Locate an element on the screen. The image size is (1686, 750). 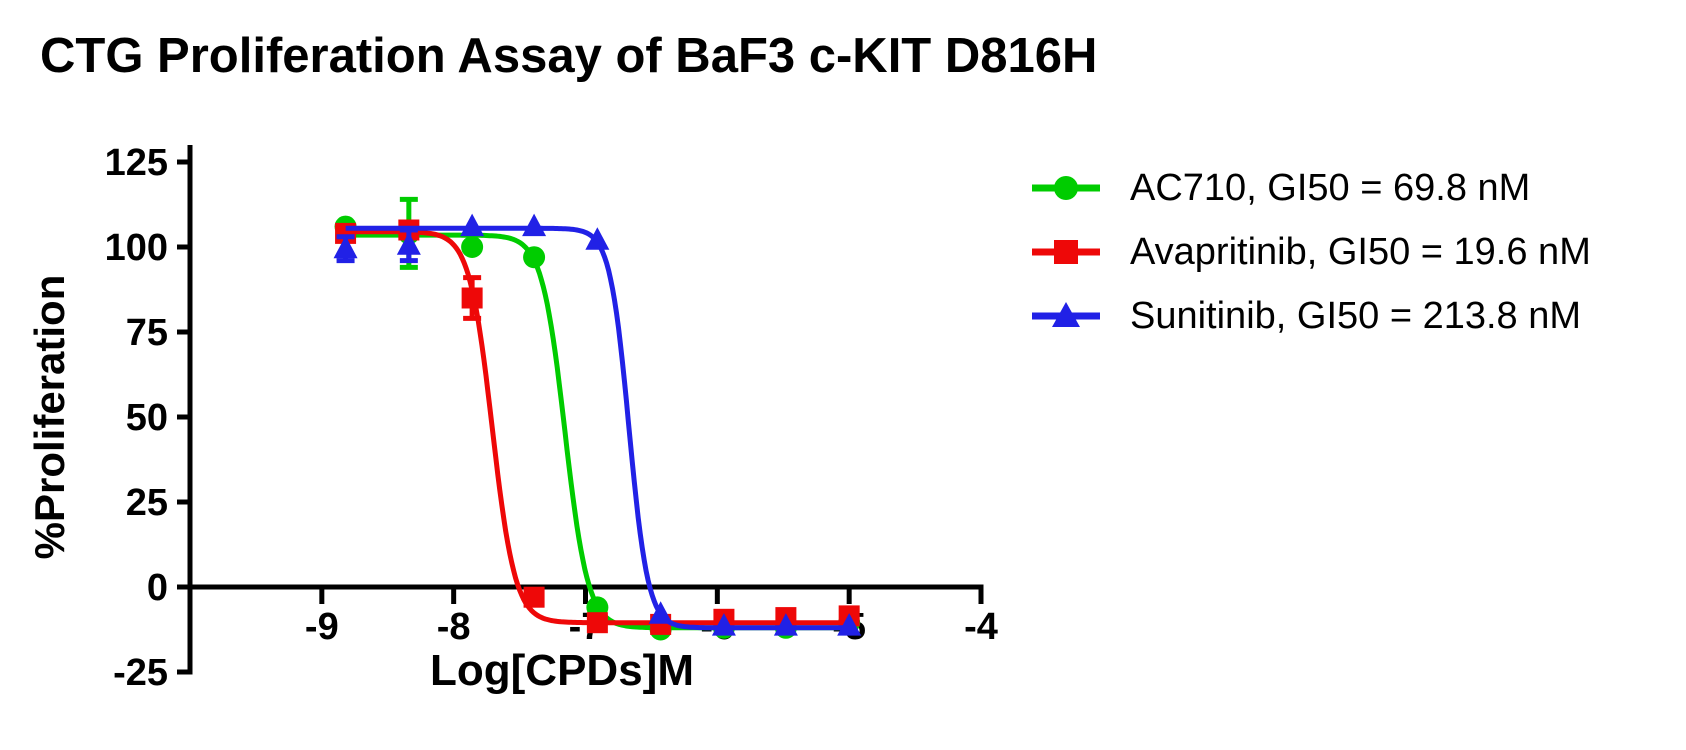
legend-label-avapritinib: Avapritinib, GI50 = 19.6 nM is located at coordinates (1360, 251).